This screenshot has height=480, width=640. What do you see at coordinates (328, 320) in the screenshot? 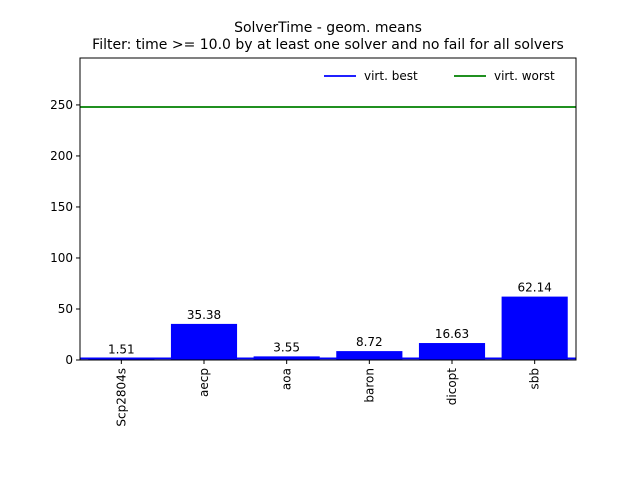
I see `bars-group: 1.51 35.38 3.55 8.72 16.63 62.14` at bounding box center [328, 320].